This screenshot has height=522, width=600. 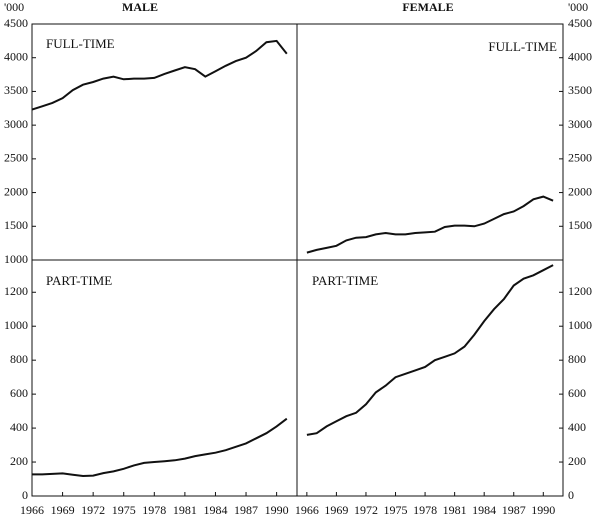 What do you see at coordinates (427, 7) in the screenshot?
I see `column-header: FEMALE` at bounding box center [427, 7].